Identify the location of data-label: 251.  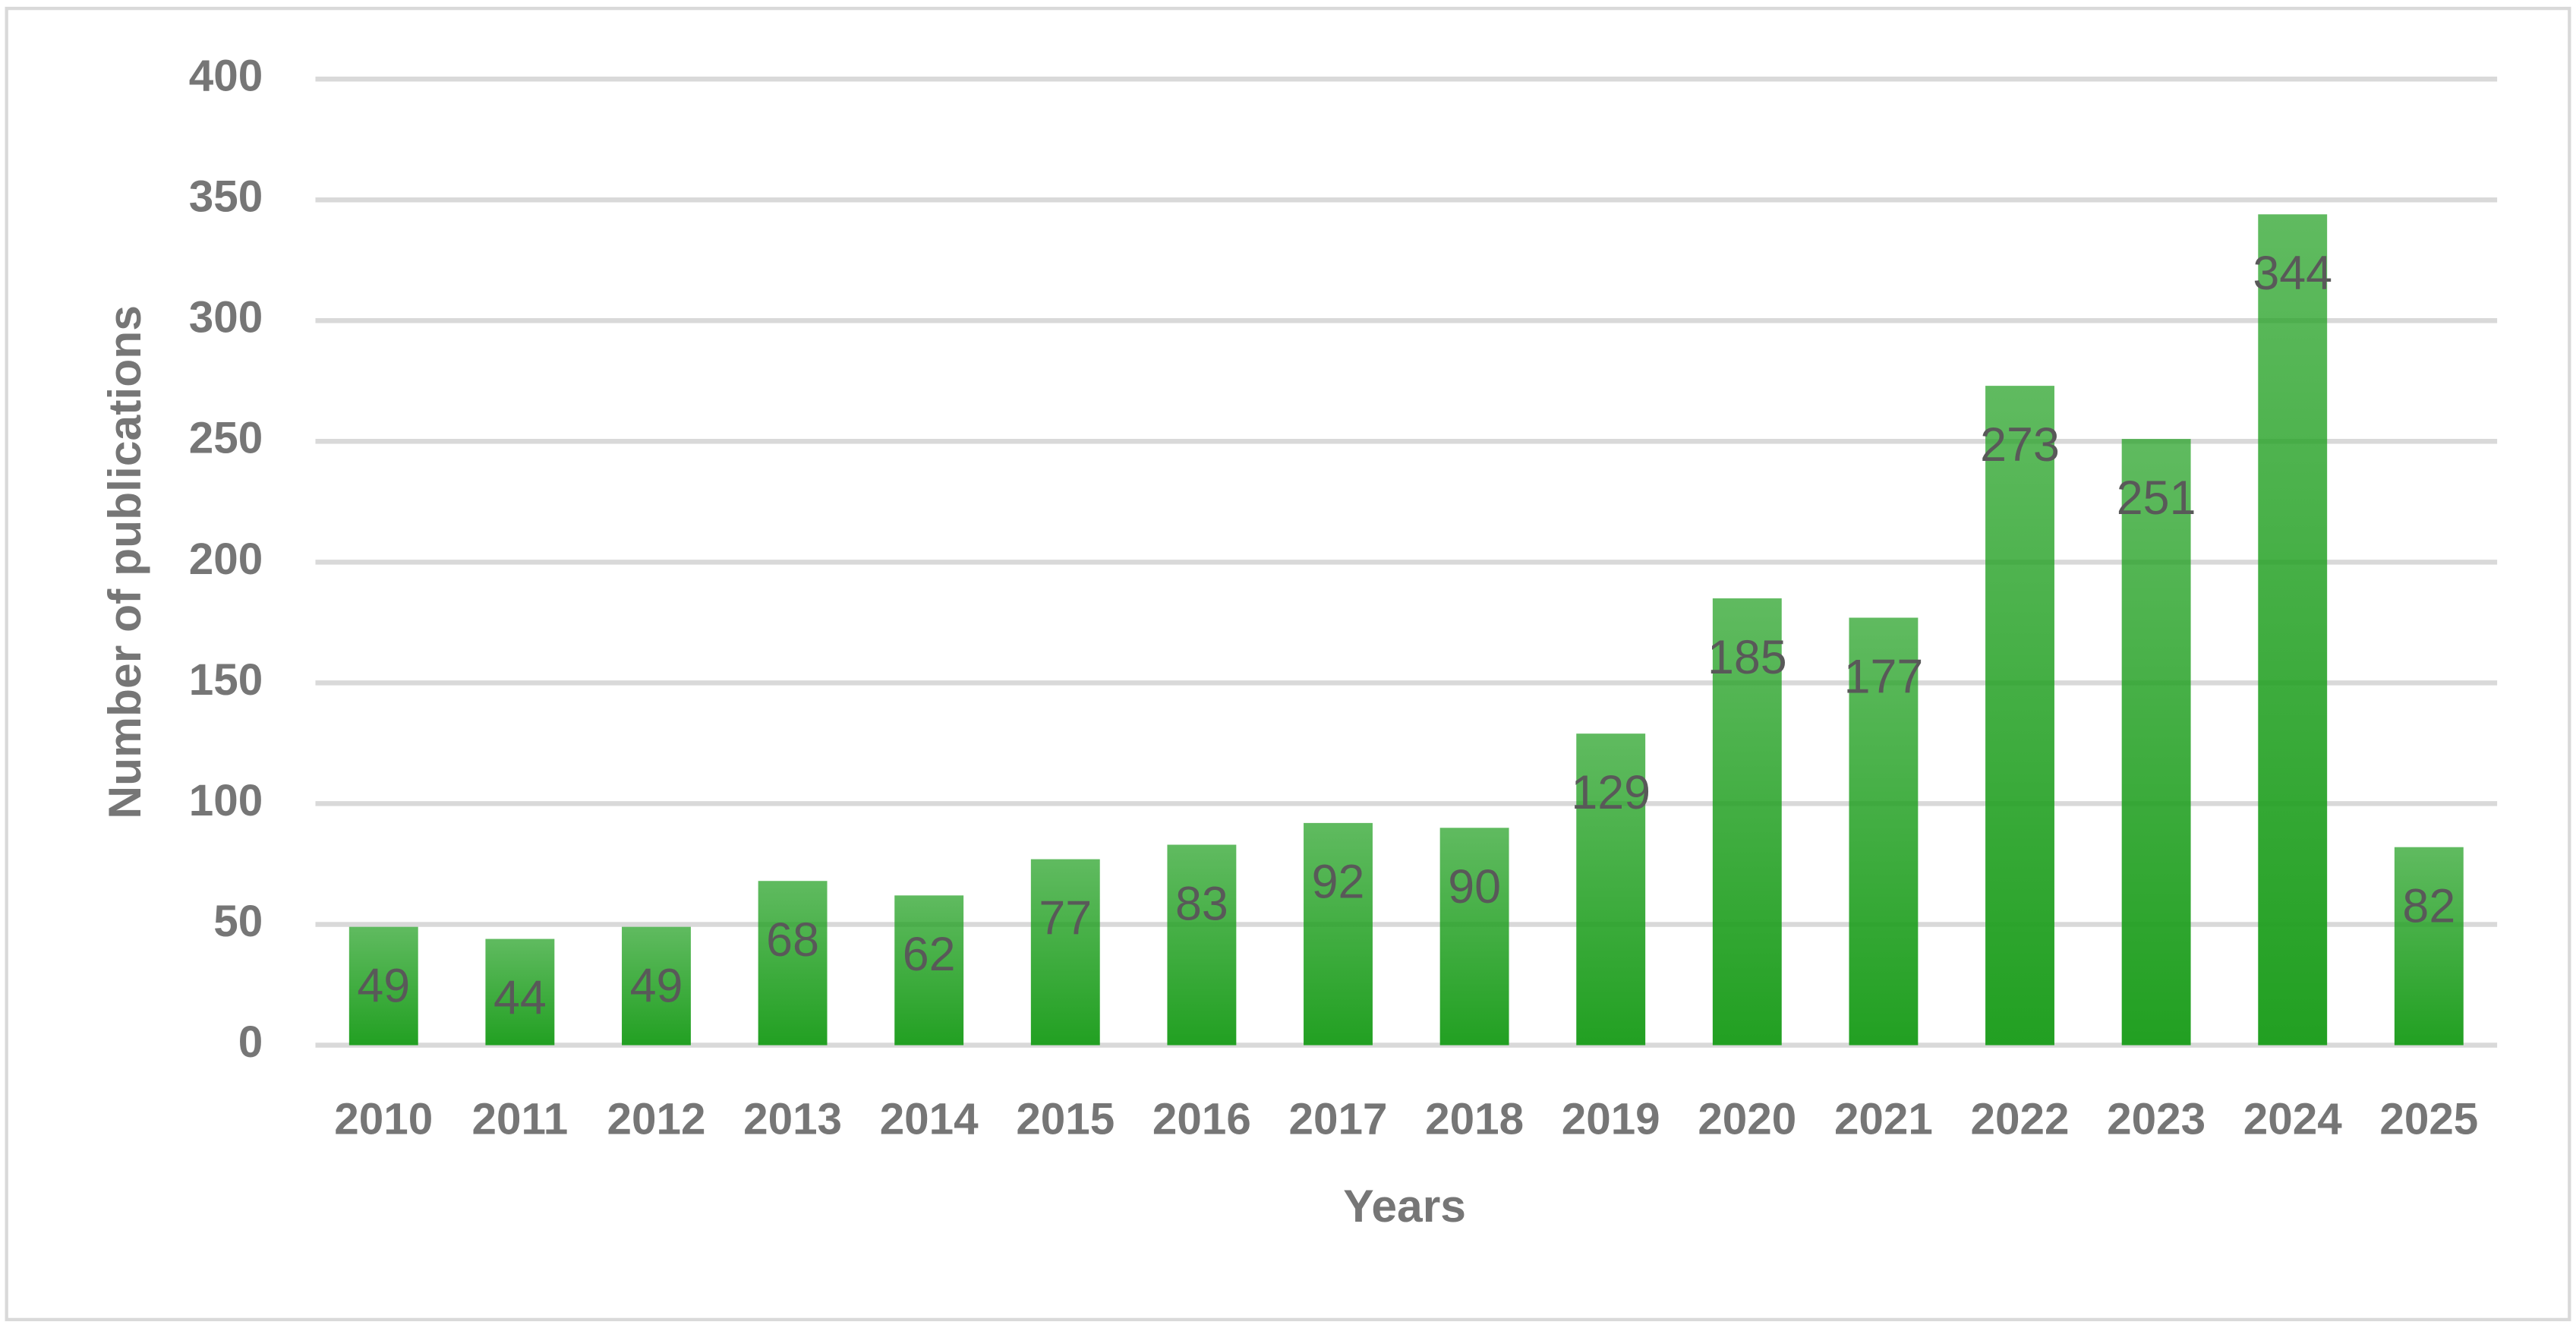
(2156, 498).